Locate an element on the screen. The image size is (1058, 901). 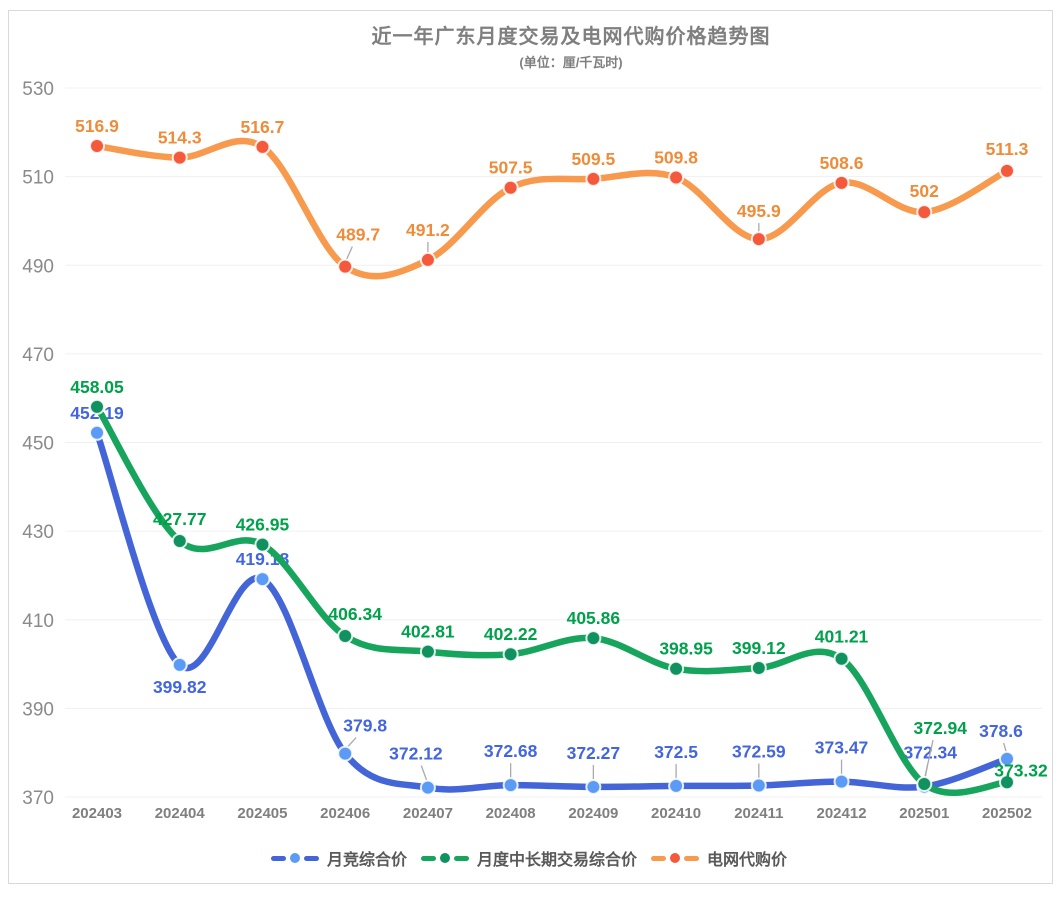
data-point-label: 508.6 is located at coordinates (842, 163).